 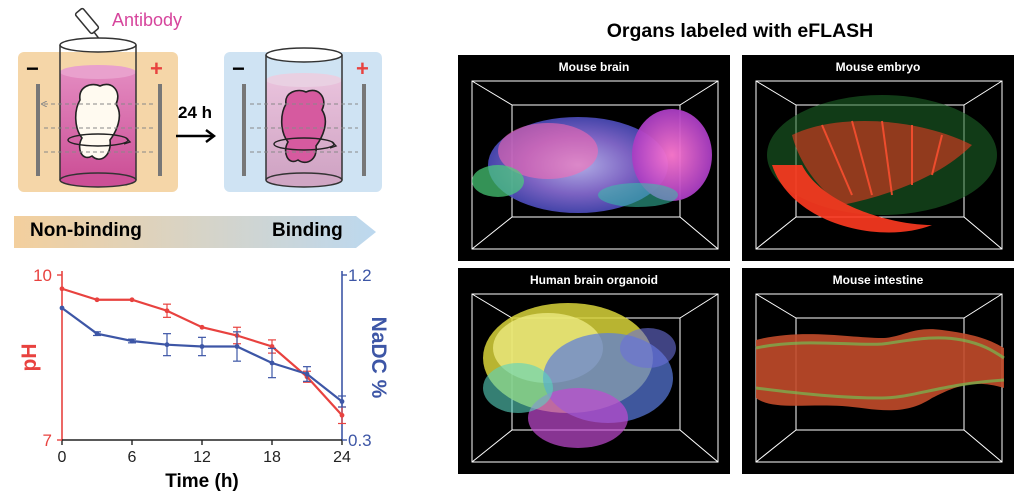 I want to click on mouse-embryo-panel: Mouse embryo, so click(x=878, y=158).